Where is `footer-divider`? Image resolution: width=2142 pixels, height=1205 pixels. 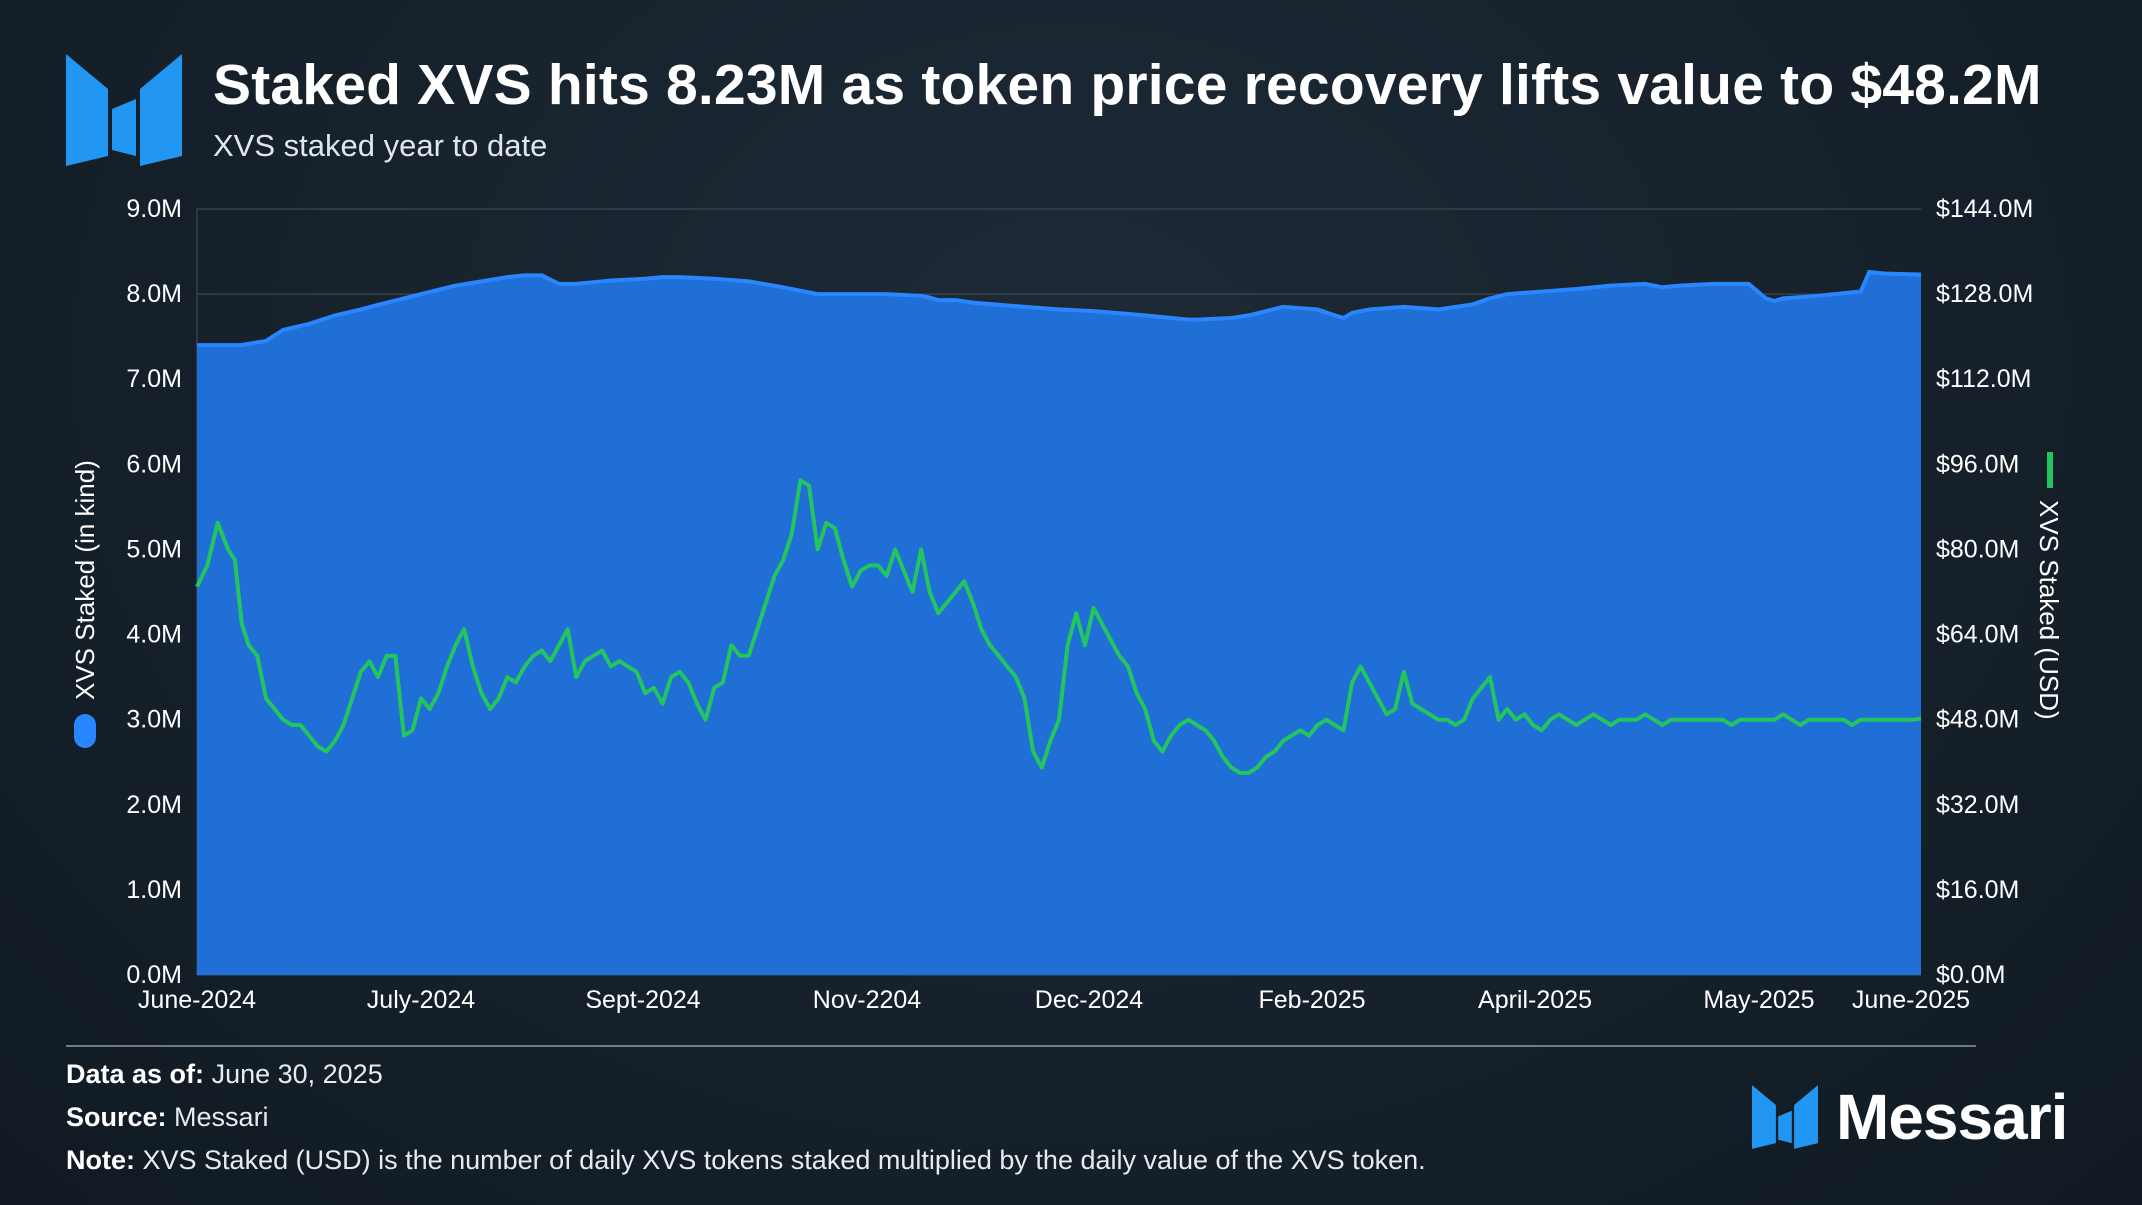
footer-divider is located at coordinates (1021, 1046).